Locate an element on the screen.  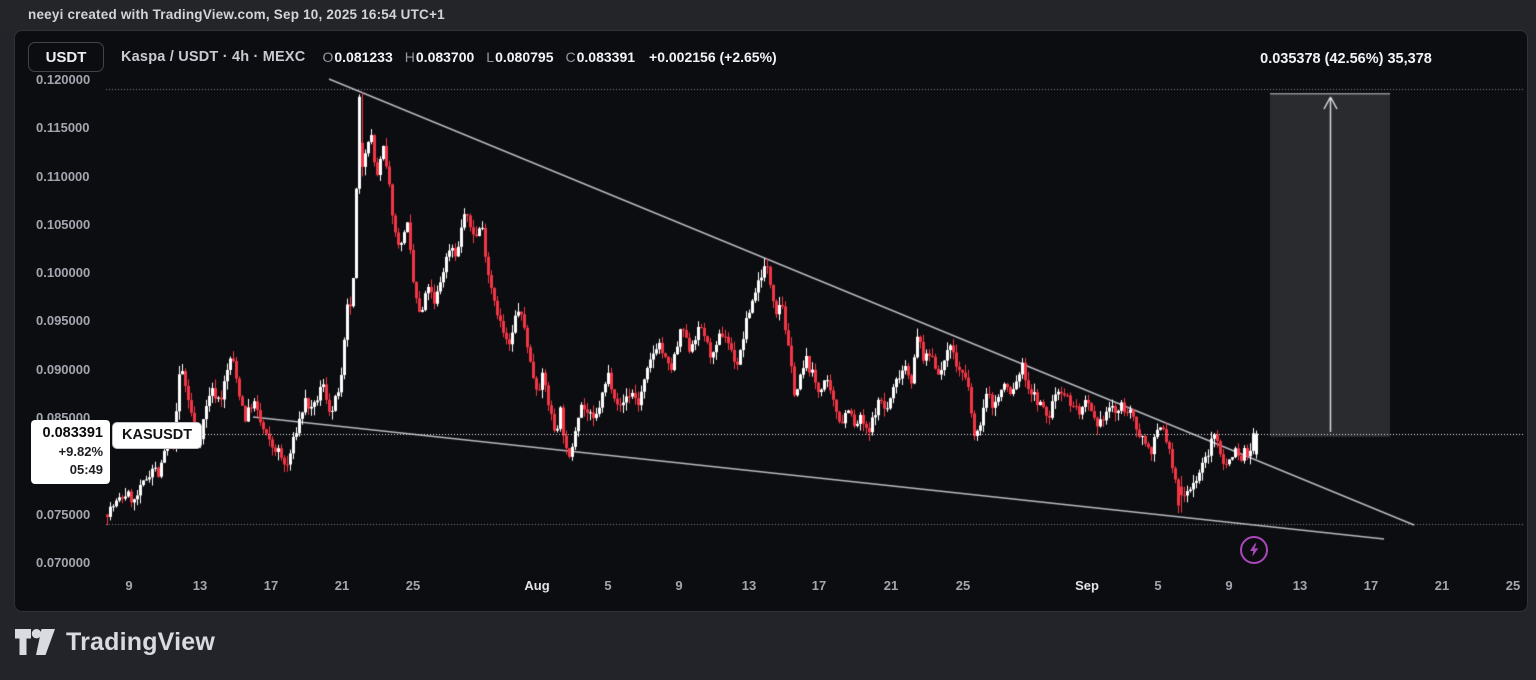
y-axis-label: 0.115000 is located at coordinates (63, 128).